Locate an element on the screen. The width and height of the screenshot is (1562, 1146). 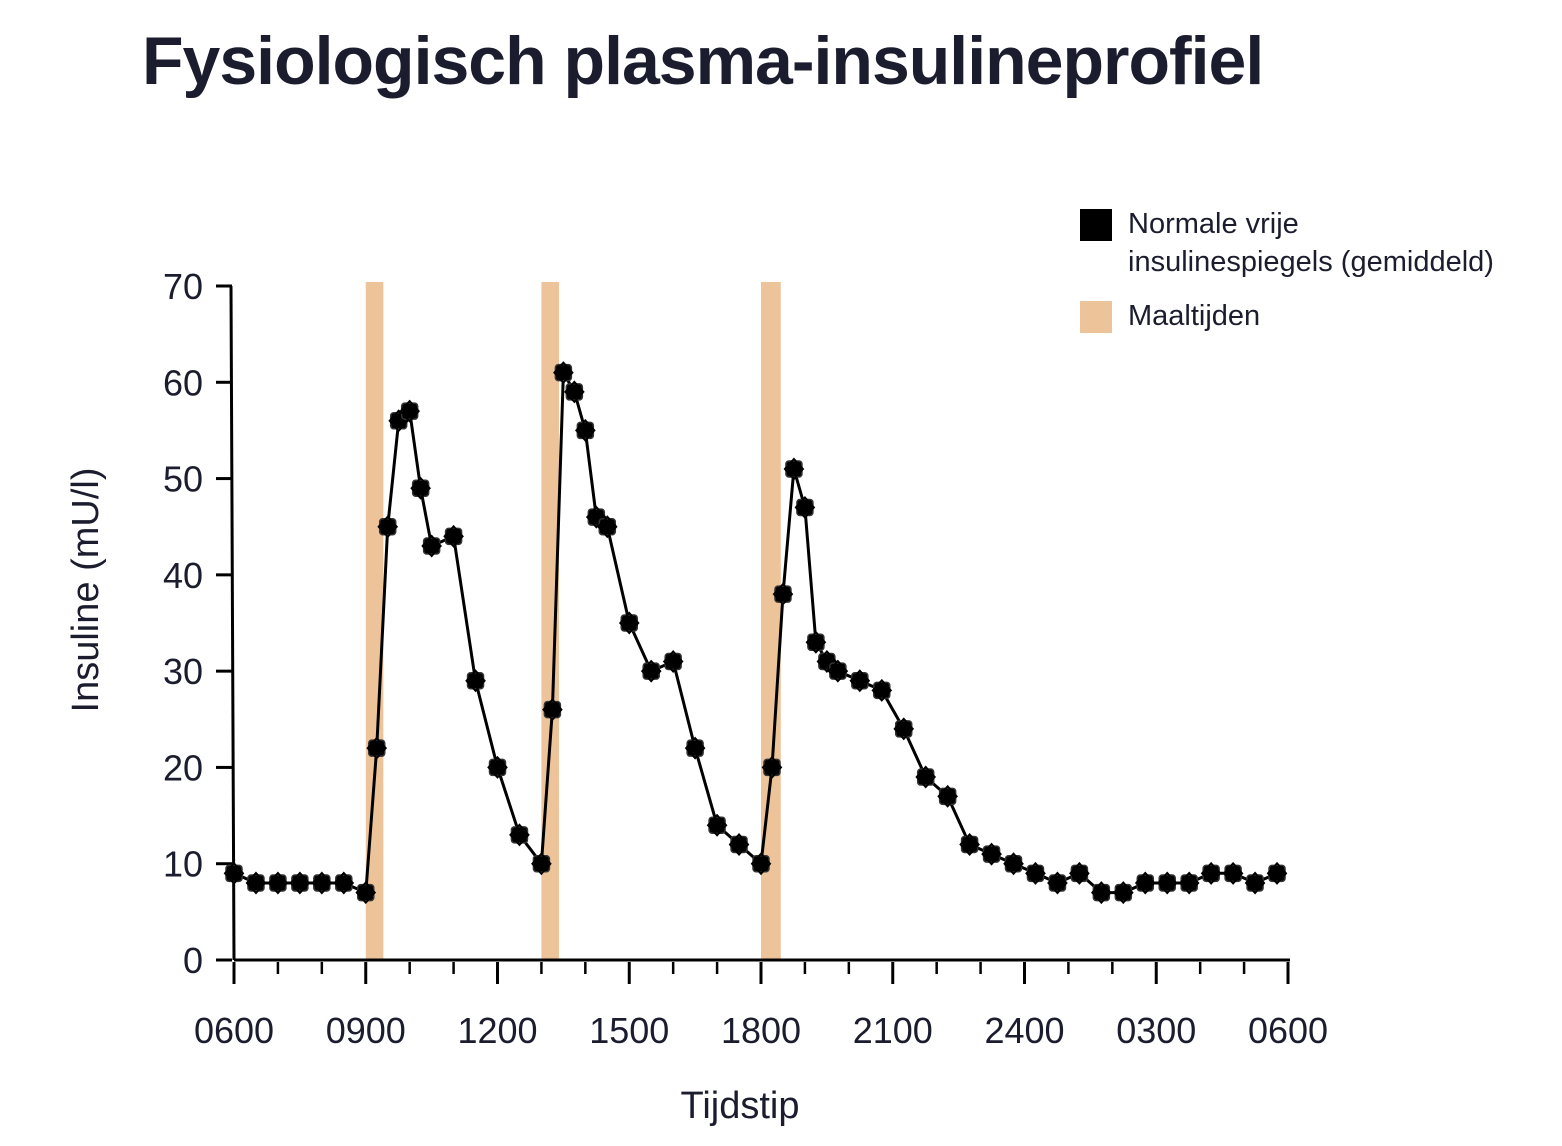
legend-label-insulin-line2: insulinespiegels (gemiddeld) is located at coordinates (1311, 262).